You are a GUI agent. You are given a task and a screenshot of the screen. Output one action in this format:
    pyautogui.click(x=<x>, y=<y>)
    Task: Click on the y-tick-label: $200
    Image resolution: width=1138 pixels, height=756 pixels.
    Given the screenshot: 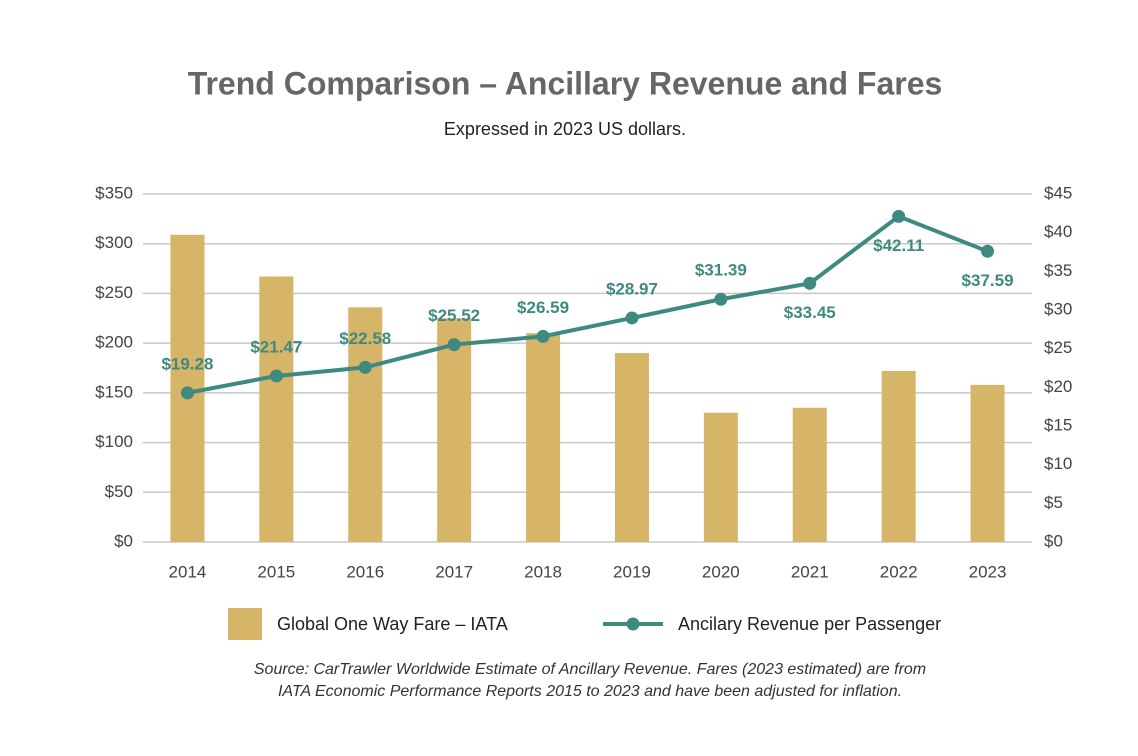 What is the action you would take?
    pyautogui.click(x=114, y=342)
    